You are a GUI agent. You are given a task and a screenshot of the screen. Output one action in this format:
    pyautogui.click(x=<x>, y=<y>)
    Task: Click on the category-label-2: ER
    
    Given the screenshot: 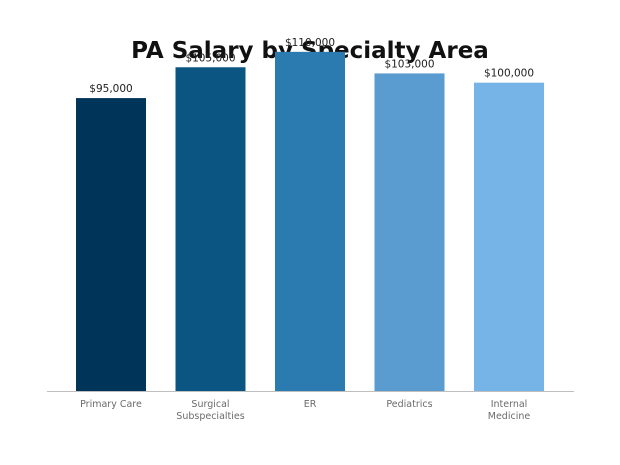 What is the action you would take?
    pyautogui.click(x=310, y=404)
    